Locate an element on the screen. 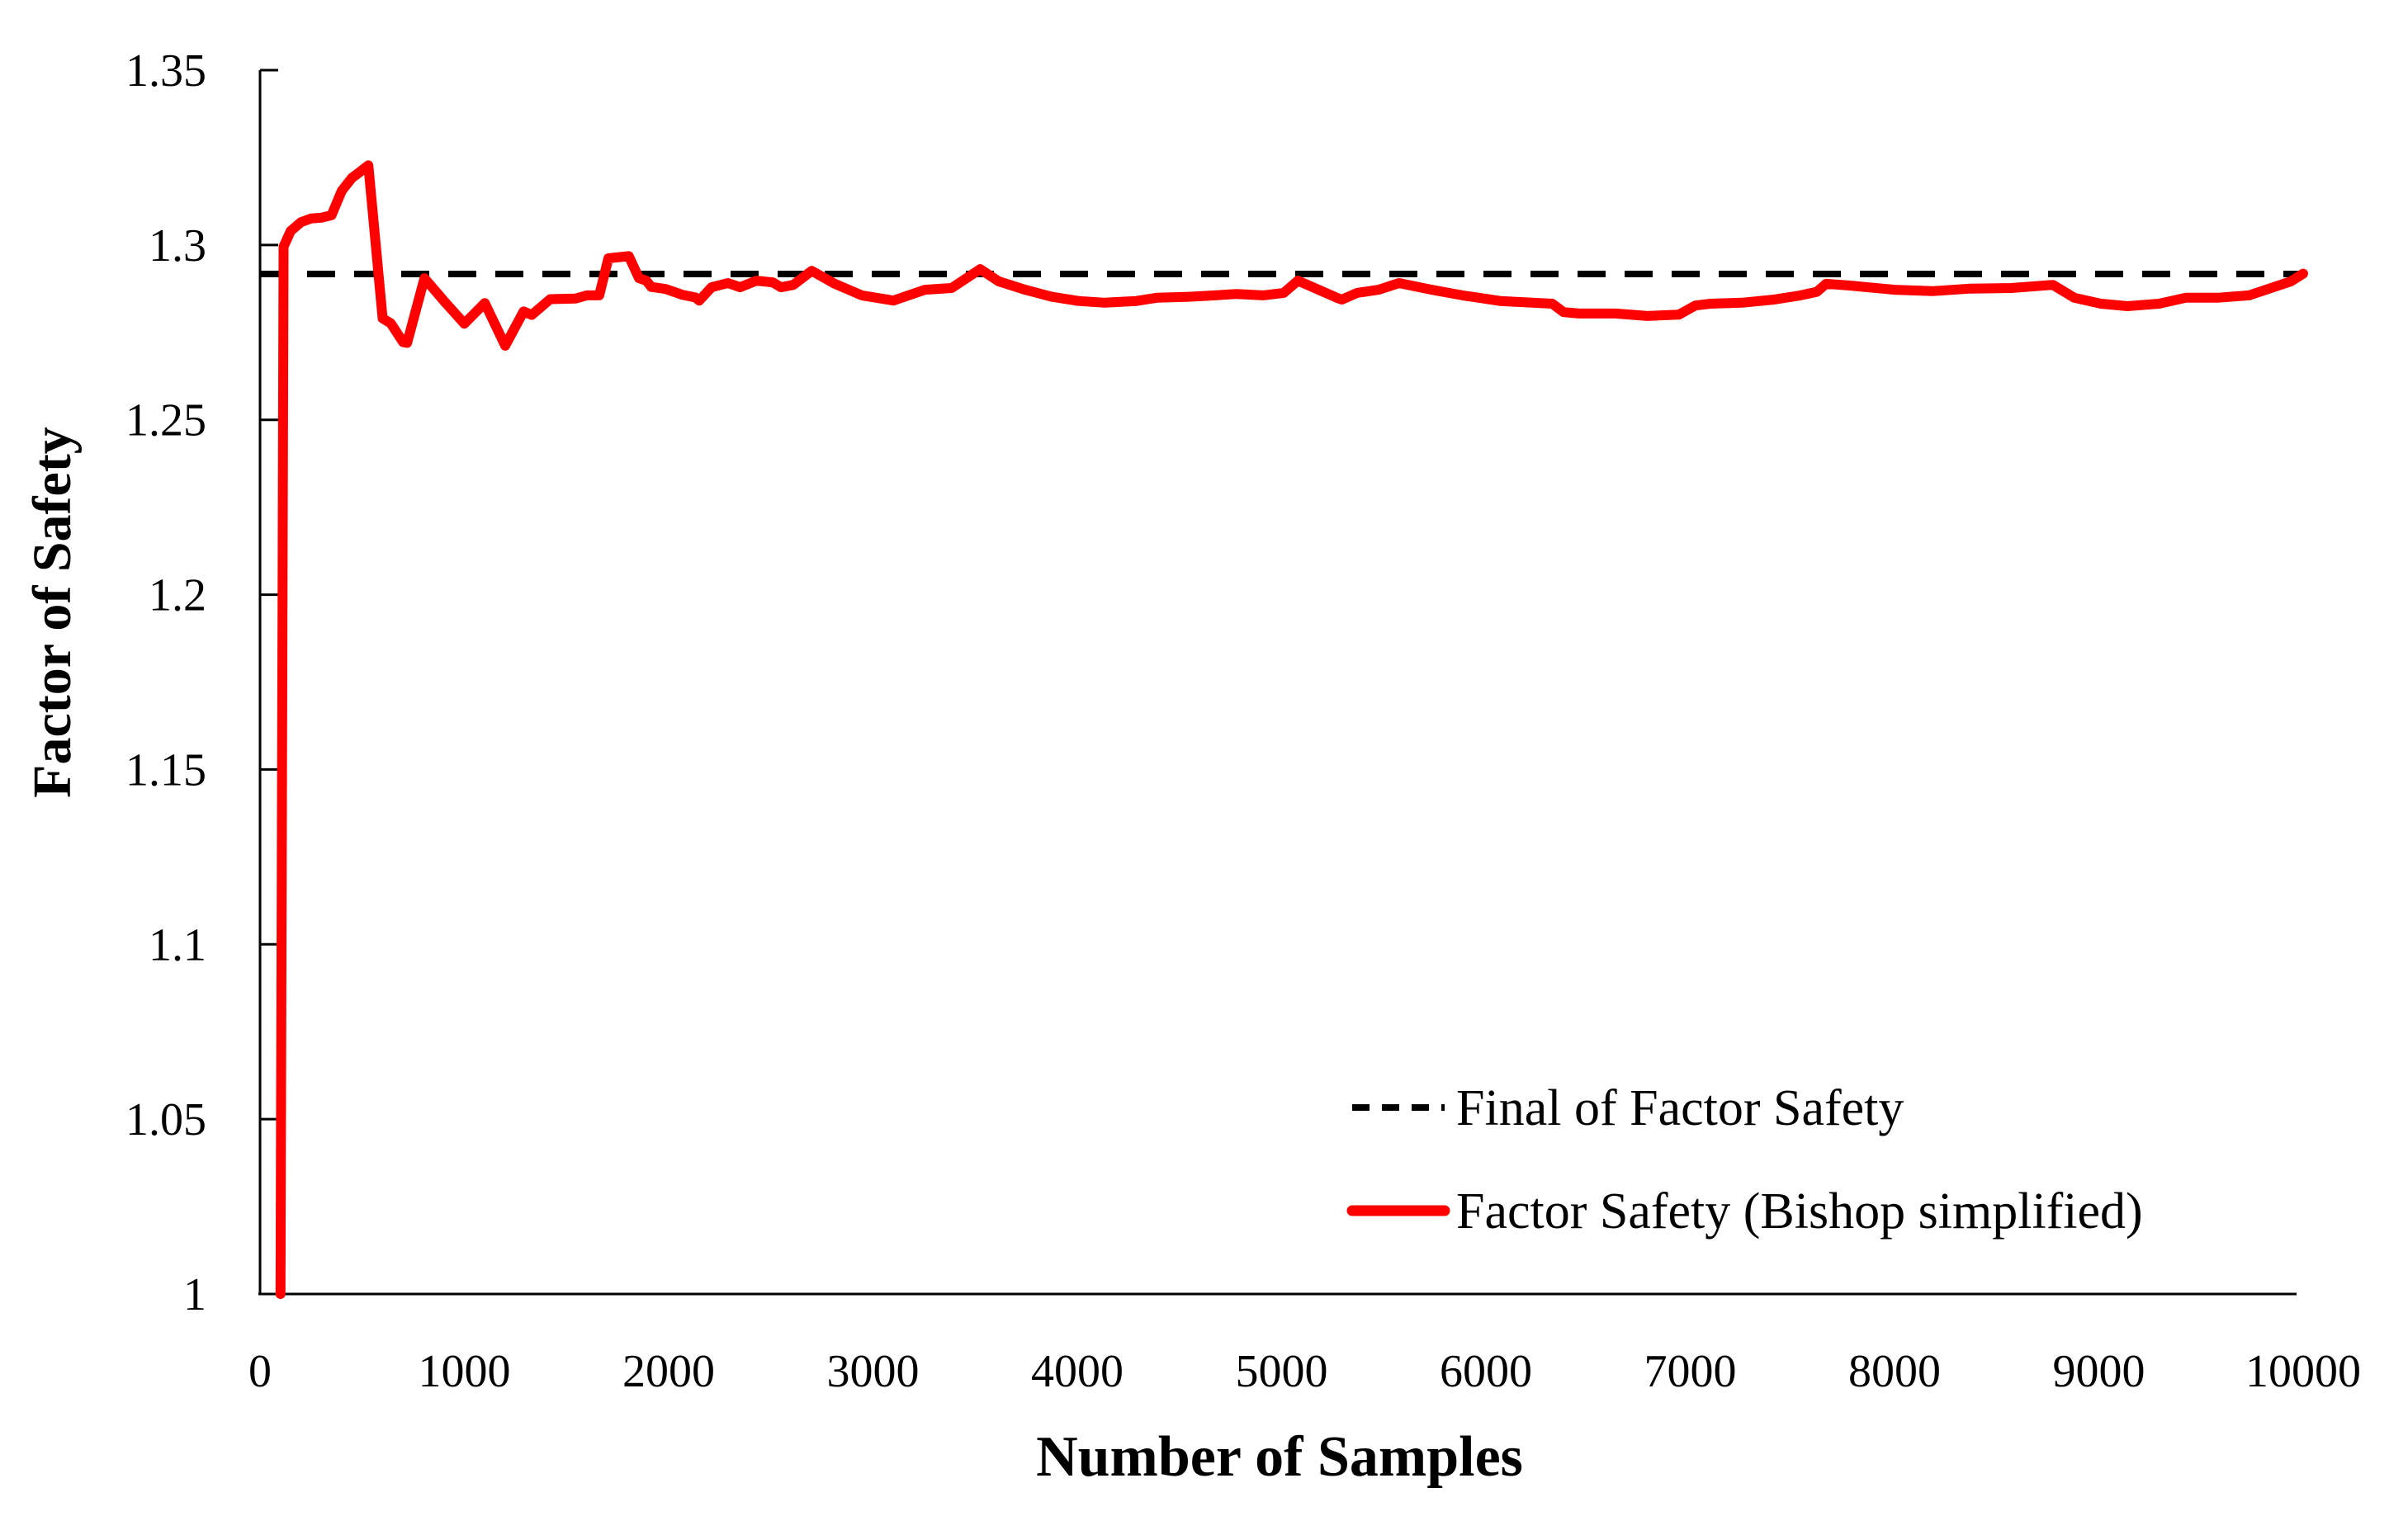 The image size is (2408, 1516). x-tick-label: 5000 is located at coordinates (1282, 1371).